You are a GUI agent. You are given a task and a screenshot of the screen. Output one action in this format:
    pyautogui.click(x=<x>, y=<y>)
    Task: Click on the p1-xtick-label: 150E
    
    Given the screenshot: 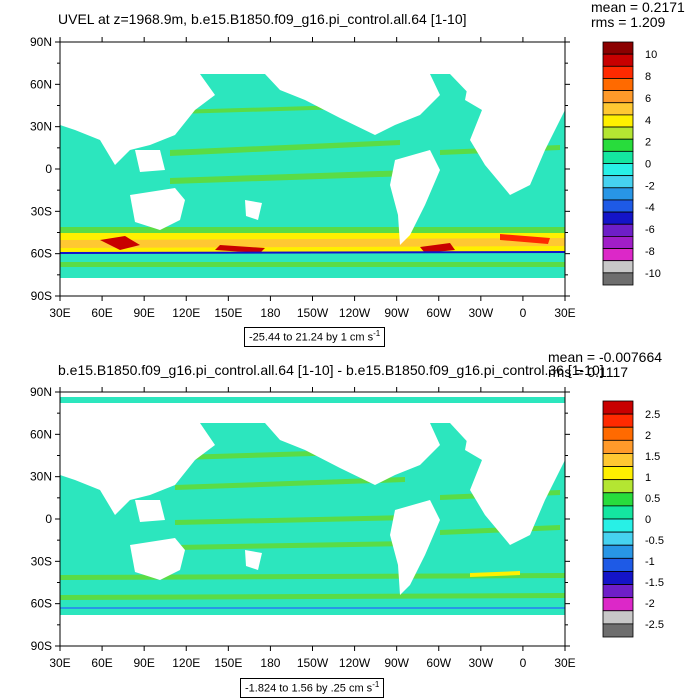 What is the action you would take?
    pyautogui.click(x=228, y=313)
    